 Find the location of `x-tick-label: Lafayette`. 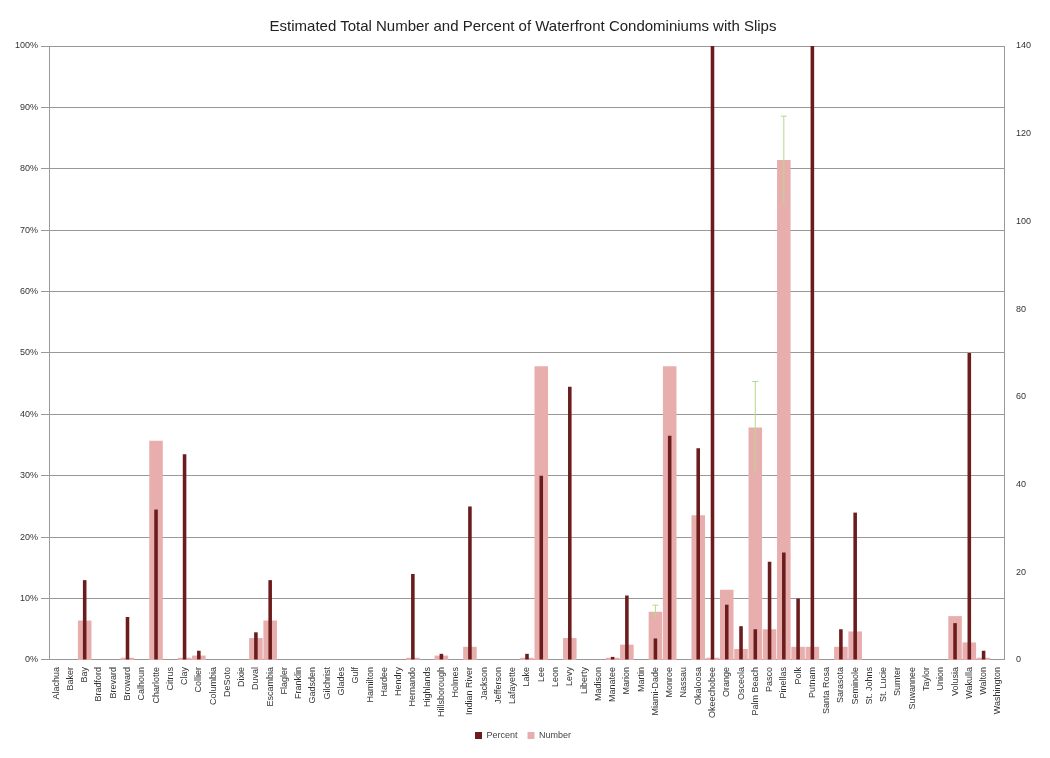

x-tick-label: Lafayette is located at coordinates (512, 685).